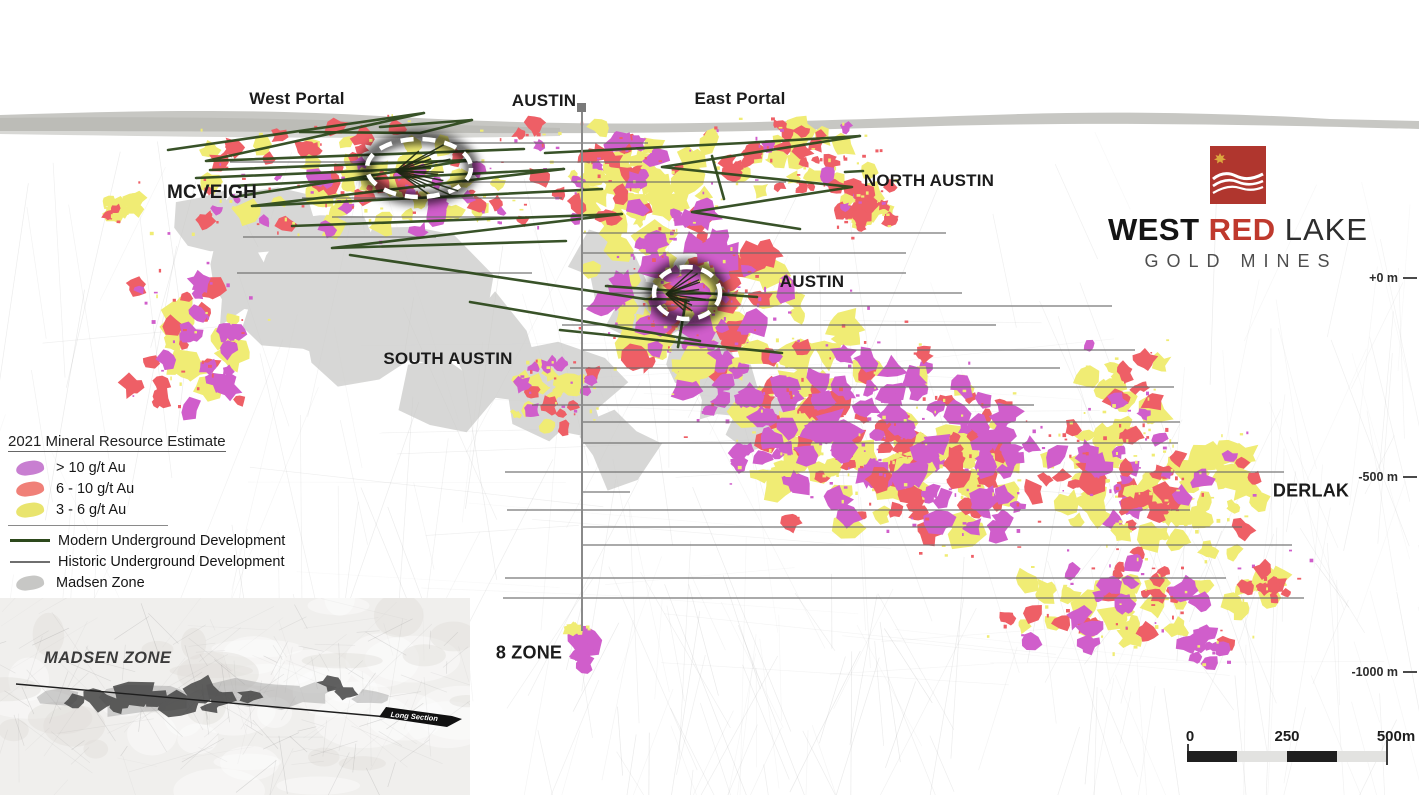  What do you see at coordinates (1238, 175) in the screenshot?
I see `logo-mark-icon` at bounding box center [1238, 175].